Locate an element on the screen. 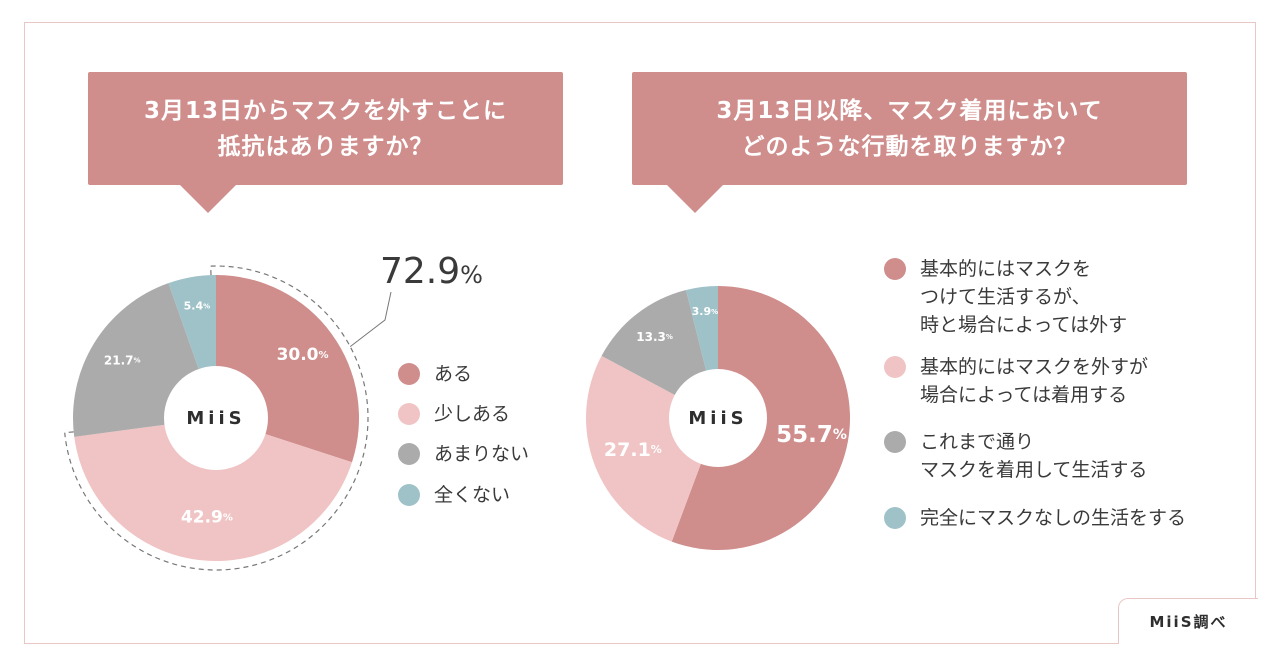 The height and width of the screenshot is (670, 1280). legend-label-line: 少しある is located at coordinates (472, 414).